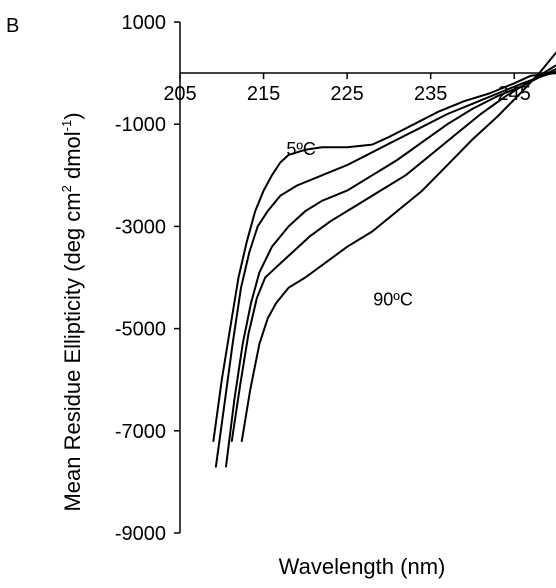 The width and height of the screenshot is (556, 588). What do you see at coordinates (72, 351) in the screenshot?
I see `y-axis-title-main: Mean Residue Ellipticity (deg cm` at bounding box center [72, 351].